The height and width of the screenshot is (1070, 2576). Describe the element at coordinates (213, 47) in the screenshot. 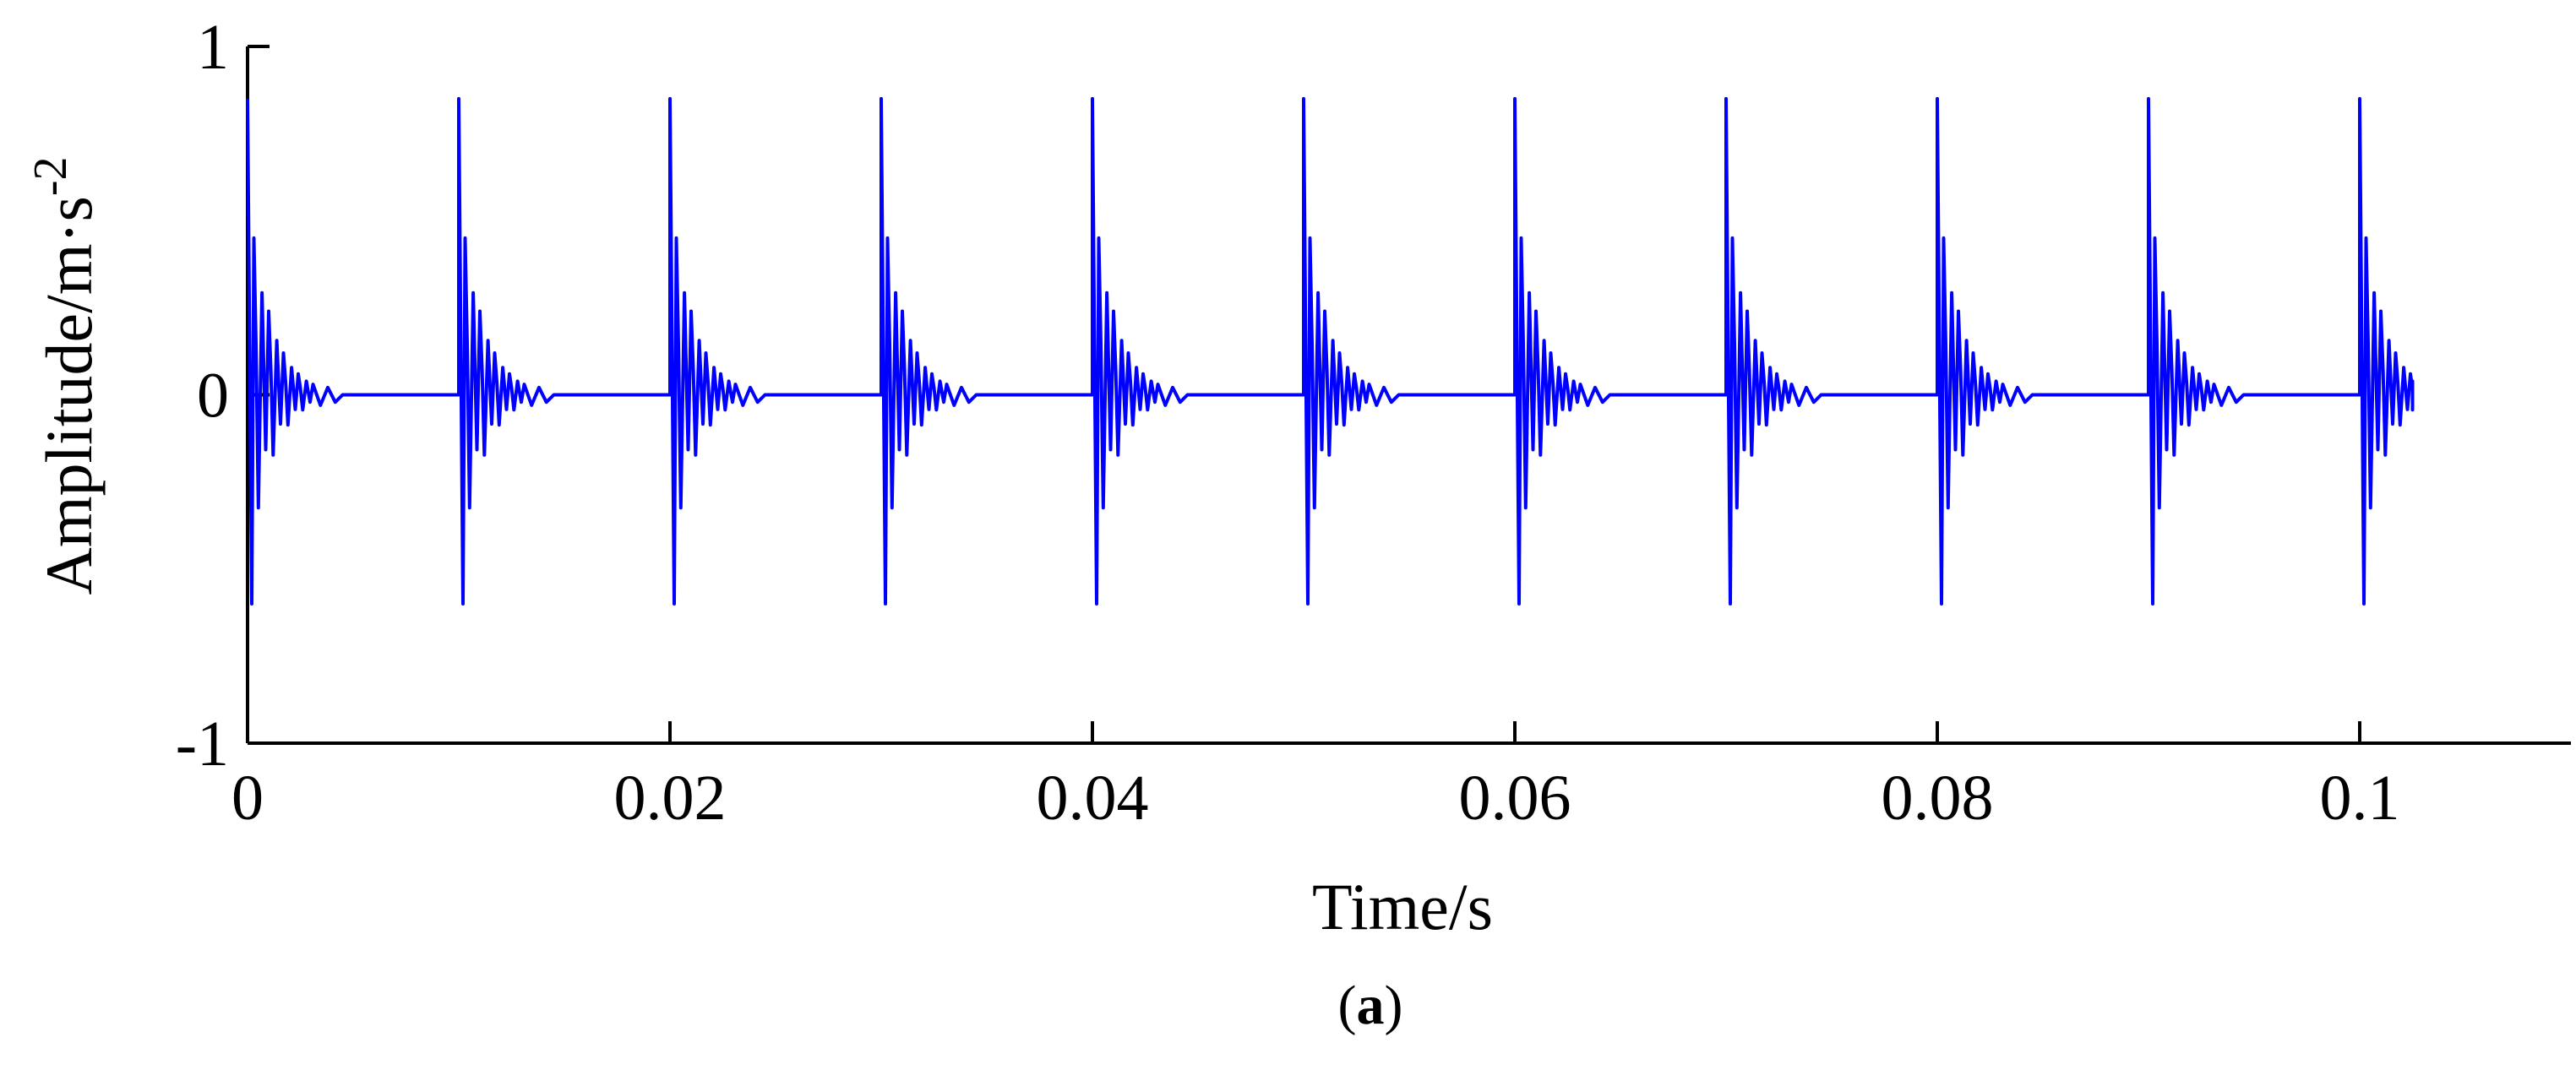

I see `y-tick-label: 1` at that location.